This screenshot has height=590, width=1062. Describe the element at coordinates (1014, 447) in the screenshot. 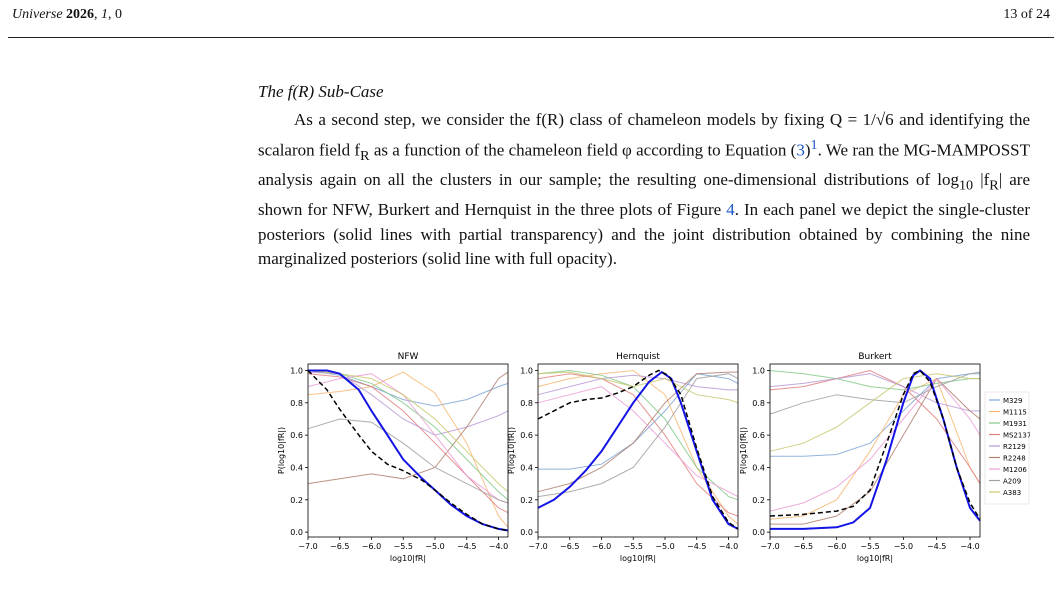

I see `legend-label: R2129` at that location.